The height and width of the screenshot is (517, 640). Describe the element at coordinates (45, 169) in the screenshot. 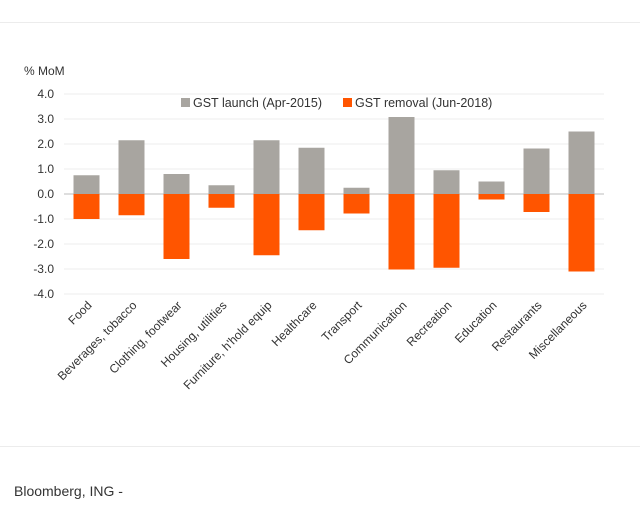

I see `y-tick-label: 1.0` at that location.